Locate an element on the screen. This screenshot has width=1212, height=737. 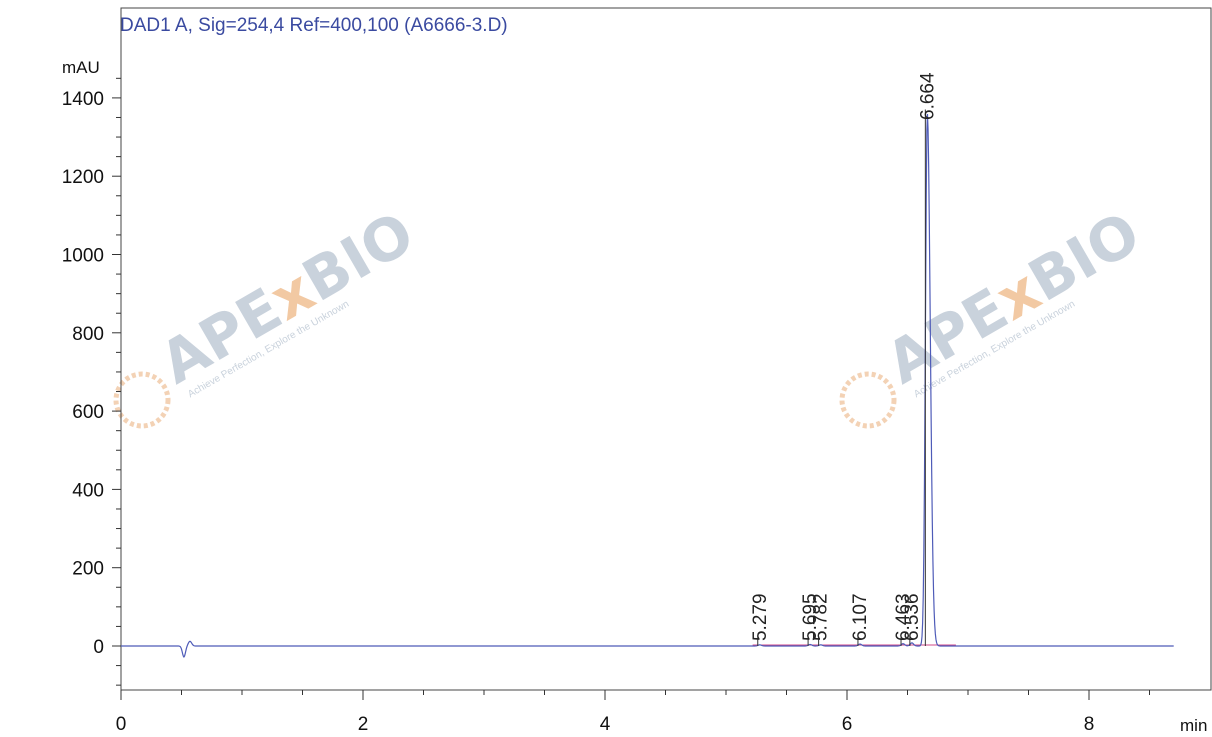
y-tick-label: 800 is located at coordinates (88, 334).